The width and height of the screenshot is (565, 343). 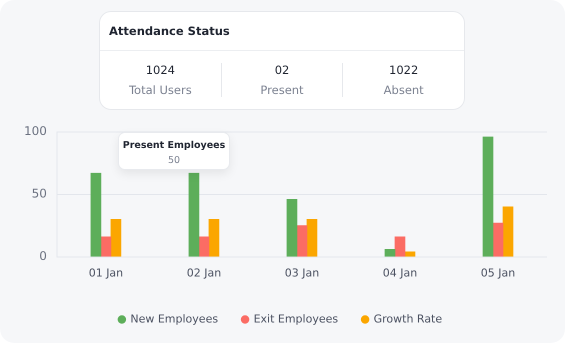 What do you see at coordinates (498, 273) in the screenshot?
I see `x-tick-label: 05 Jan` at bounding box center [498, 273].